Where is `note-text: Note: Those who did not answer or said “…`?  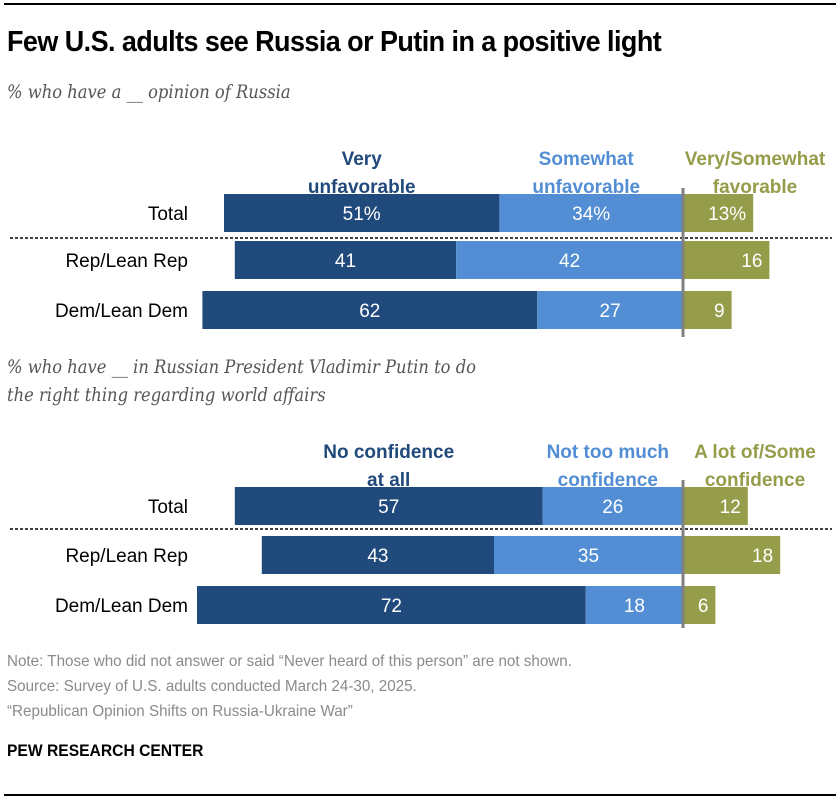 note-text: Note: Those who did not answer or said “… is located at coordinates (289, 661).